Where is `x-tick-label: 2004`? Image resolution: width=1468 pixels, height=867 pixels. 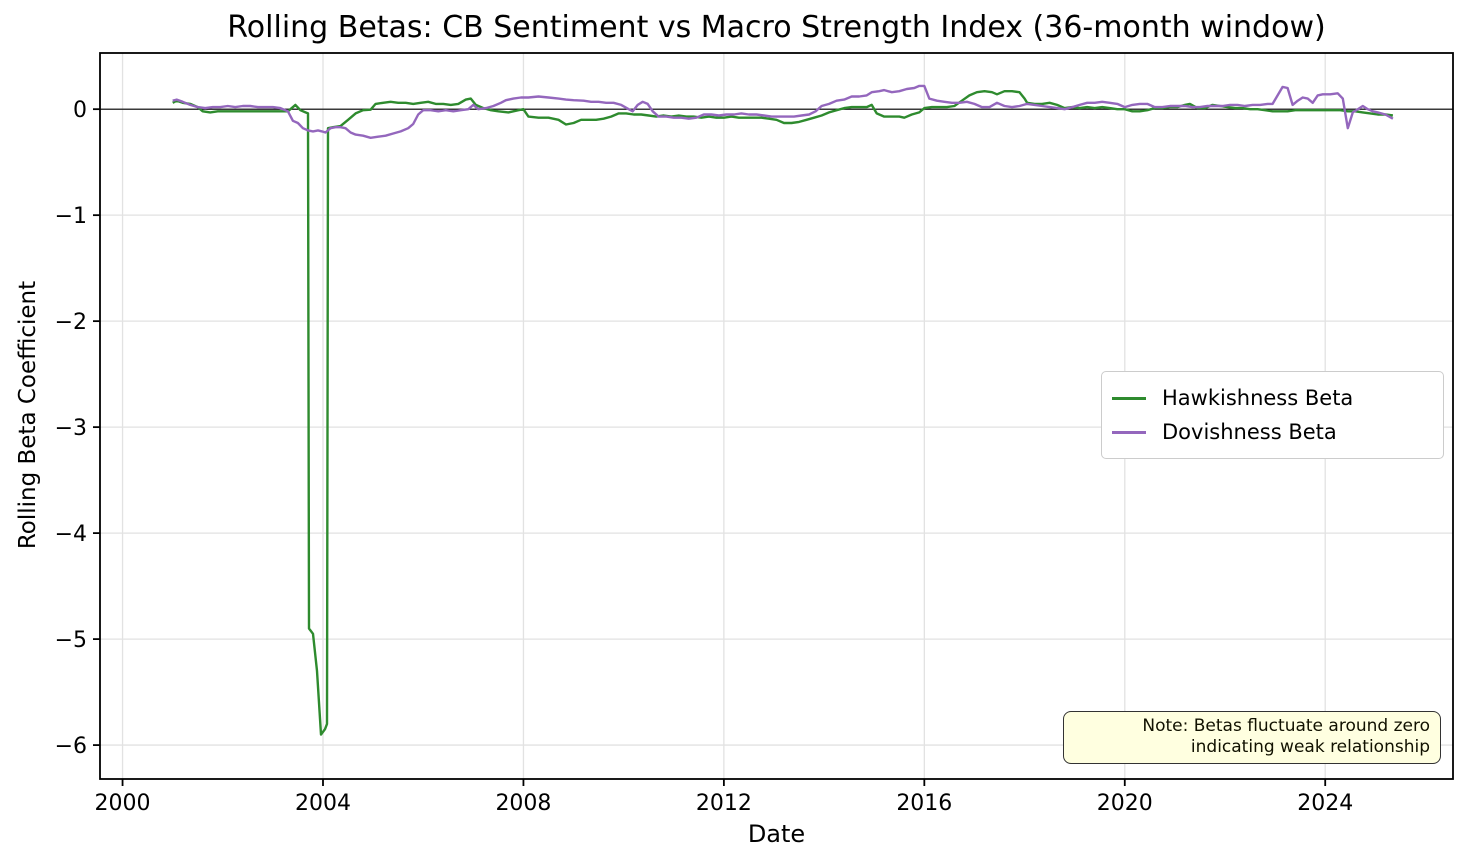 x-tick-label: 2004 is located at coordinates (323, 803).